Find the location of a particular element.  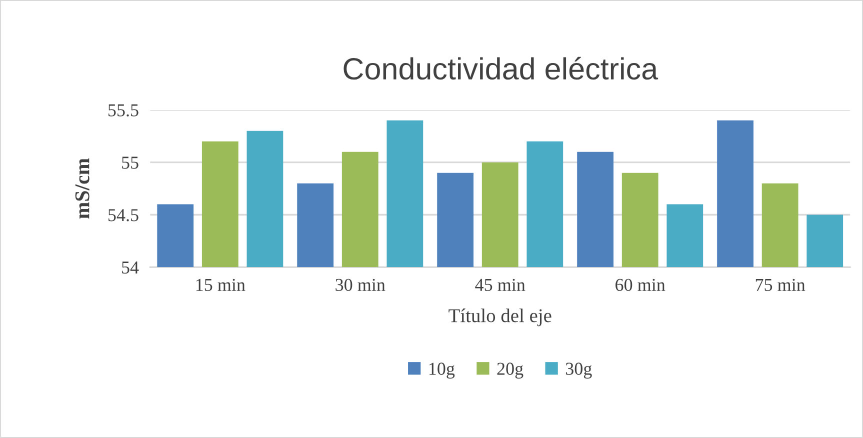

y-tick-label: 55 is located at coordinates (130, 162).